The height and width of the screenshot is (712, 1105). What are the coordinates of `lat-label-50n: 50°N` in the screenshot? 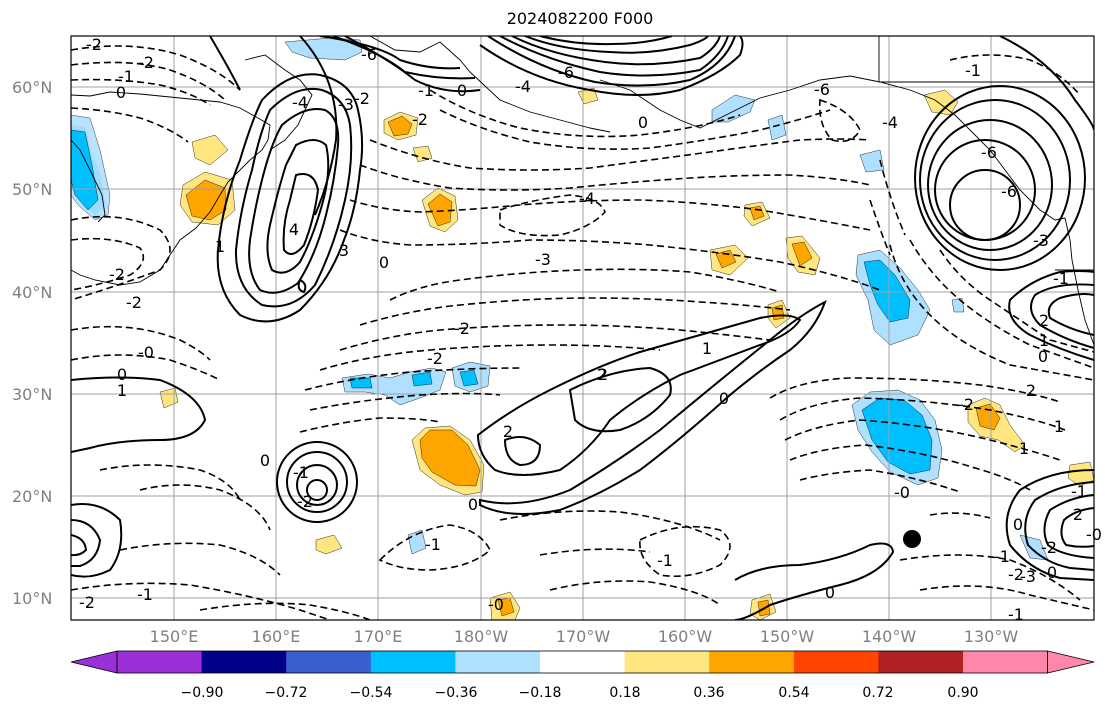 It's located at (32, 189).